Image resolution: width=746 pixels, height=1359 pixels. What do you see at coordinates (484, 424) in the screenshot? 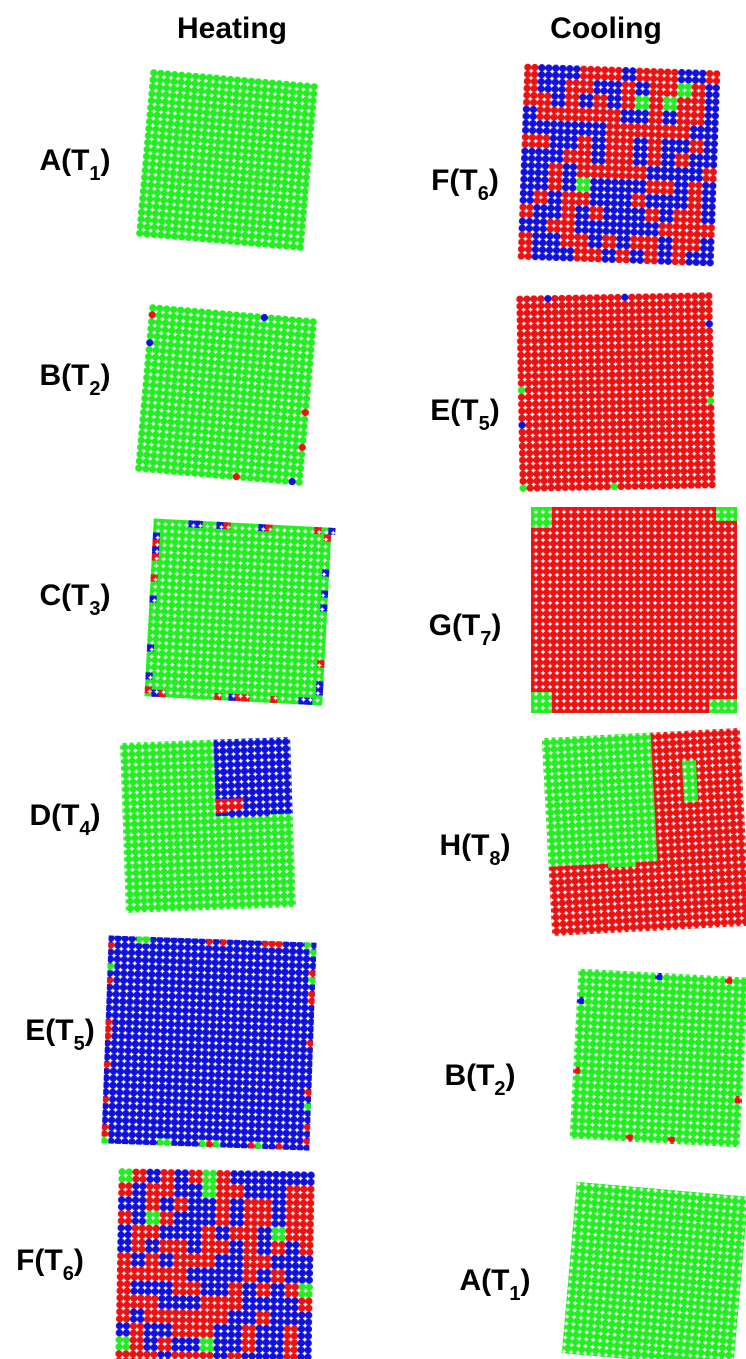
I see `label-subscript: 5` at bounding box center [484, 424].